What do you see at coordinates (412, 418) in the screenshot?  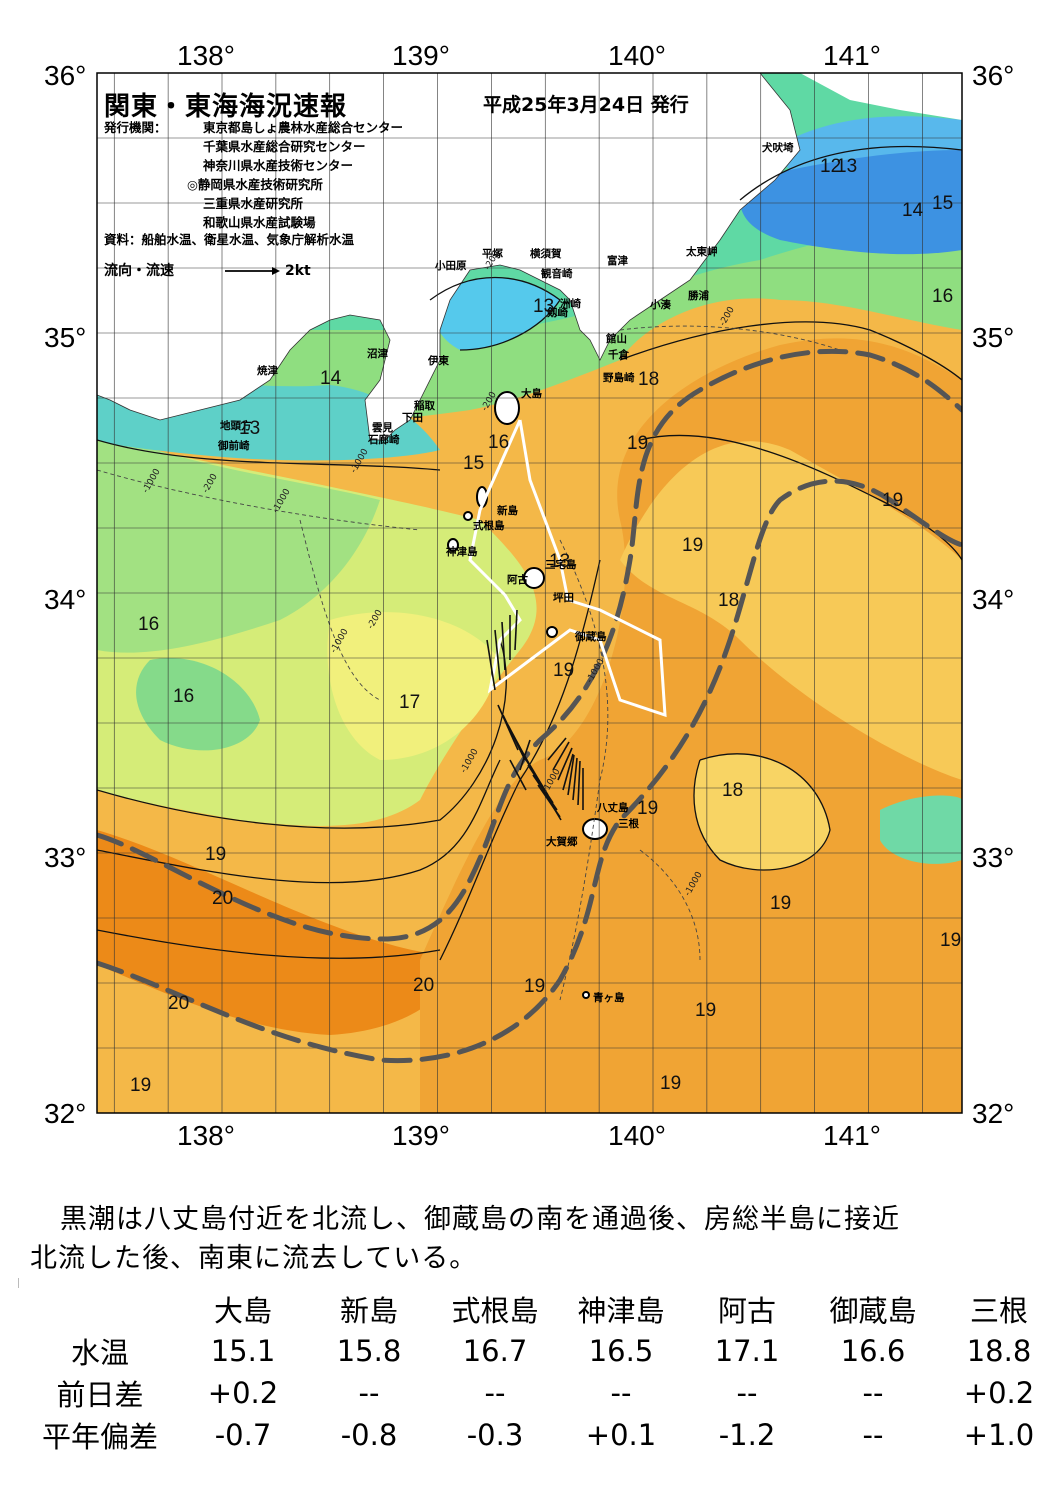 I see `place-name-label: 下田` at bounding box center [412, 418].